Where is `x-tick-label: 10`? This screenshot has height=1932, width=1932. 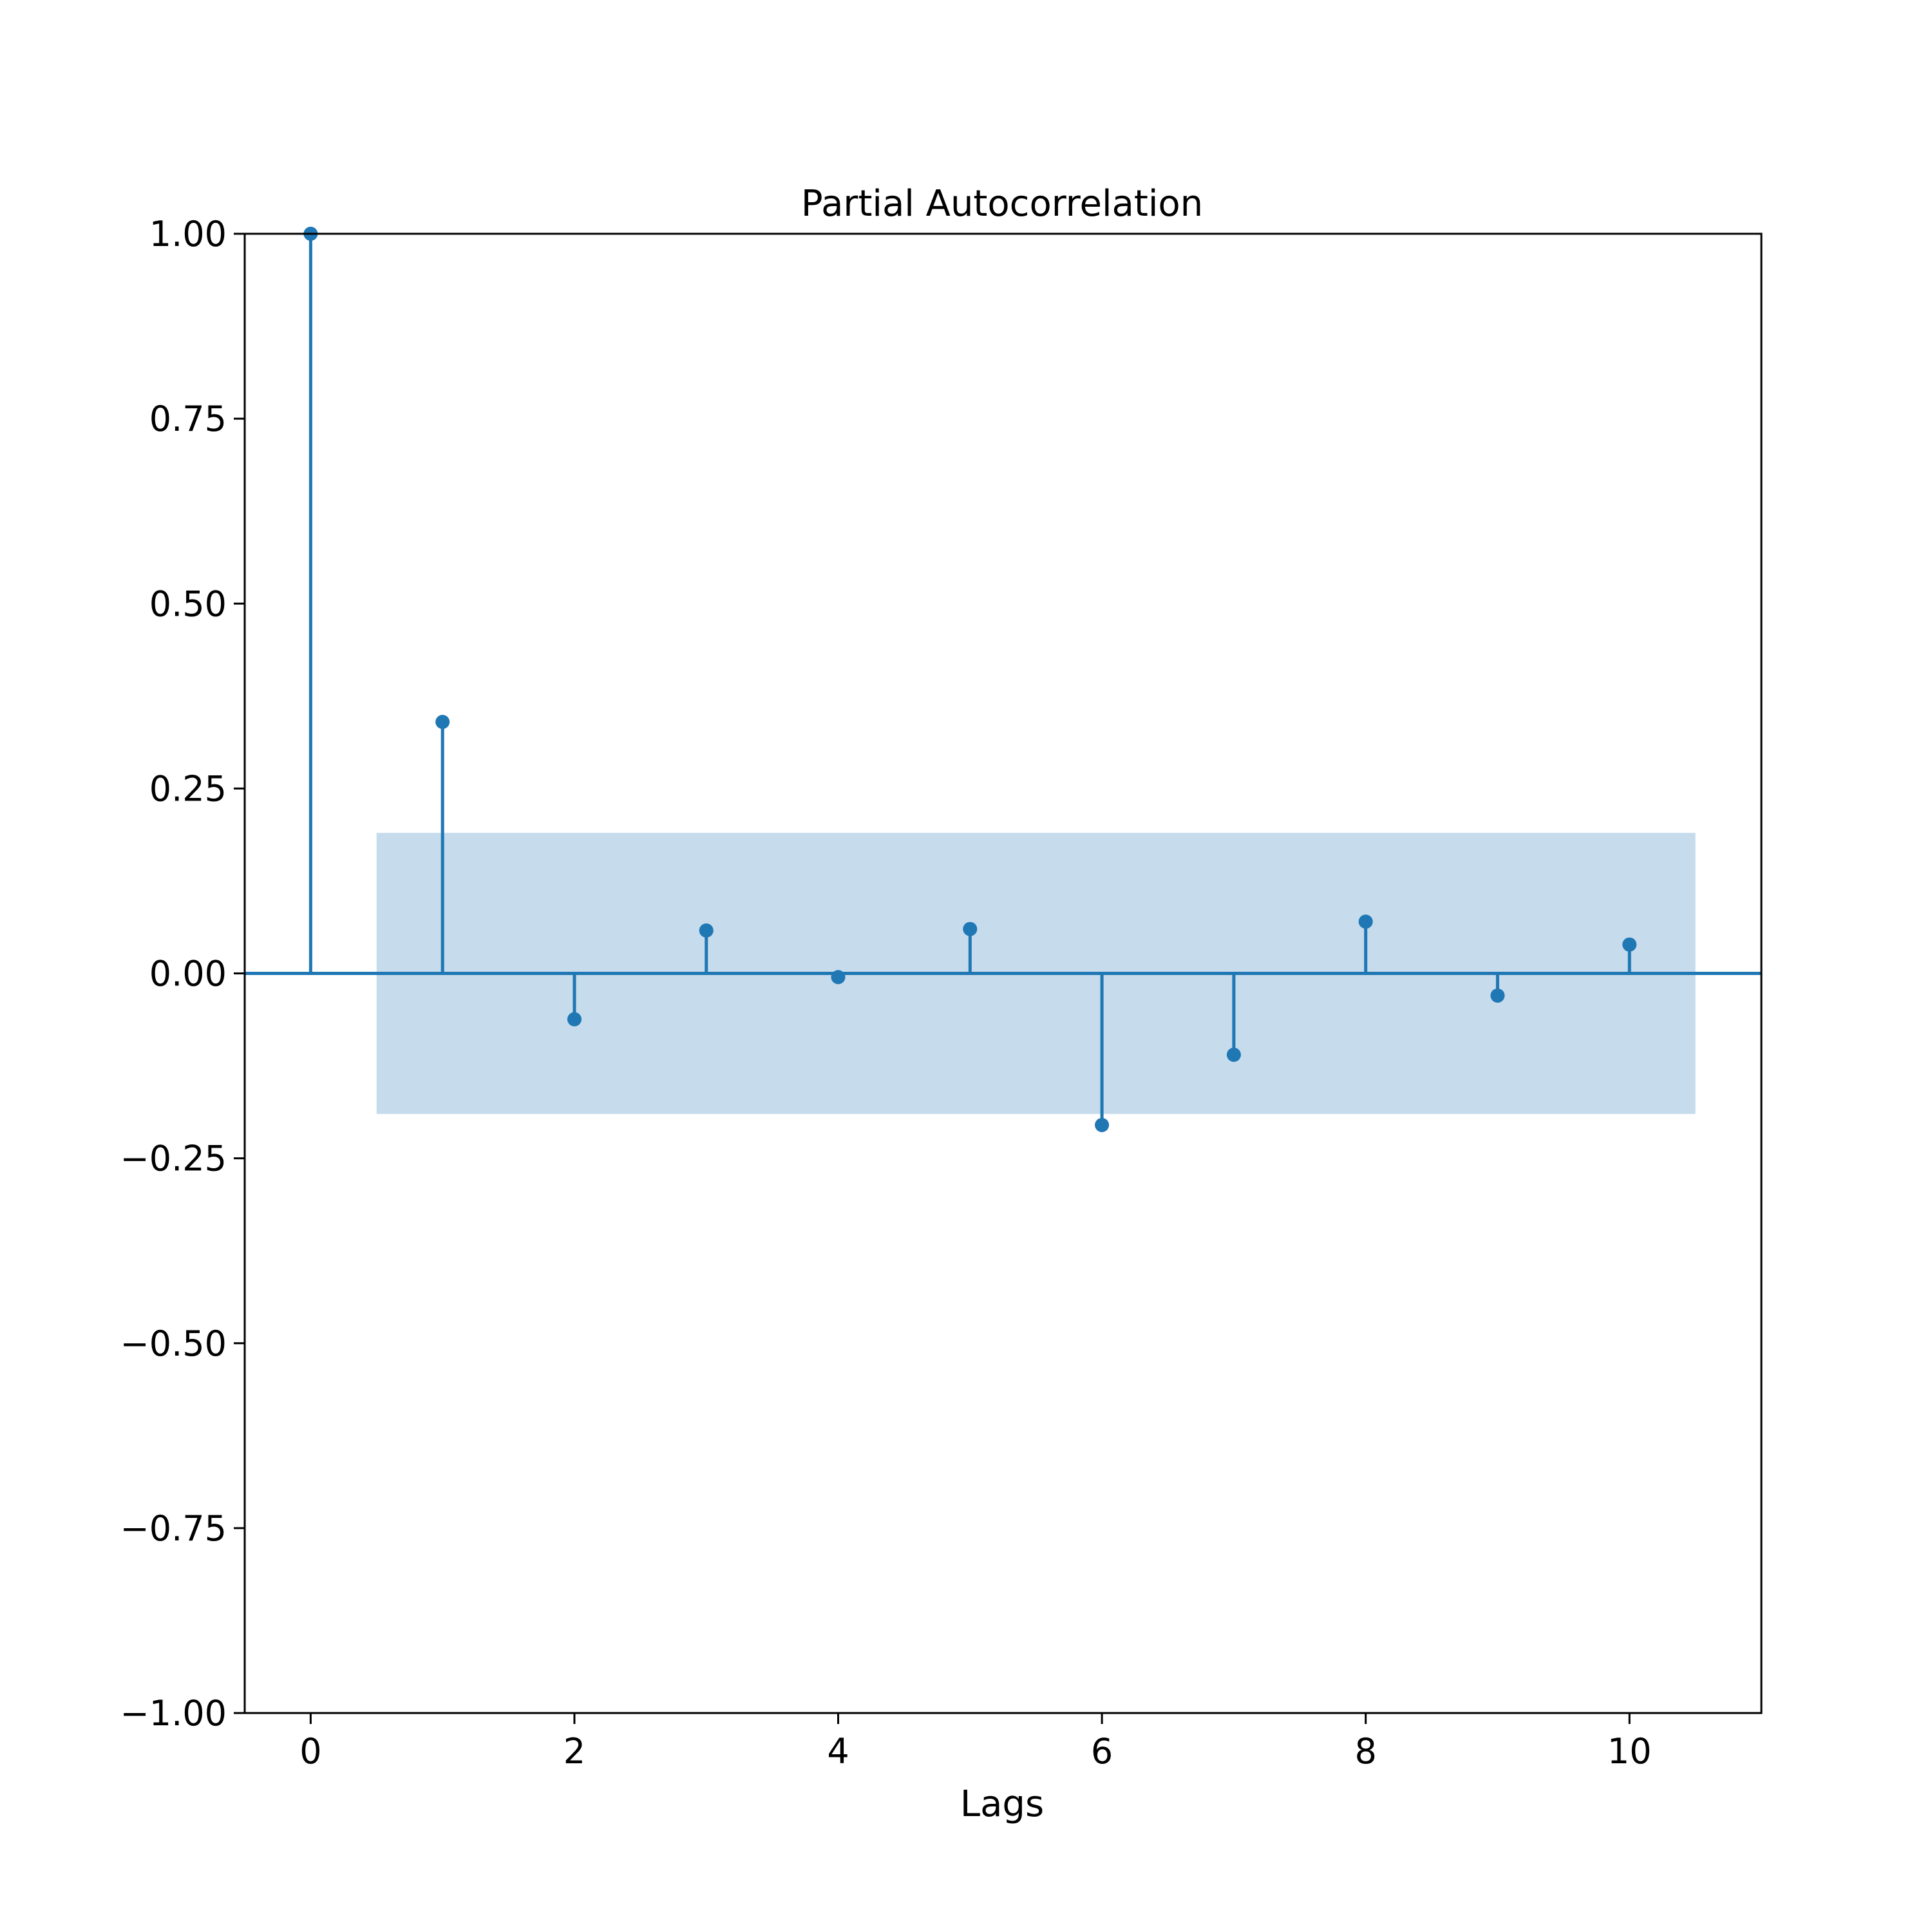 x-tick-label: 10 is located at coordinates (1630, 1752).